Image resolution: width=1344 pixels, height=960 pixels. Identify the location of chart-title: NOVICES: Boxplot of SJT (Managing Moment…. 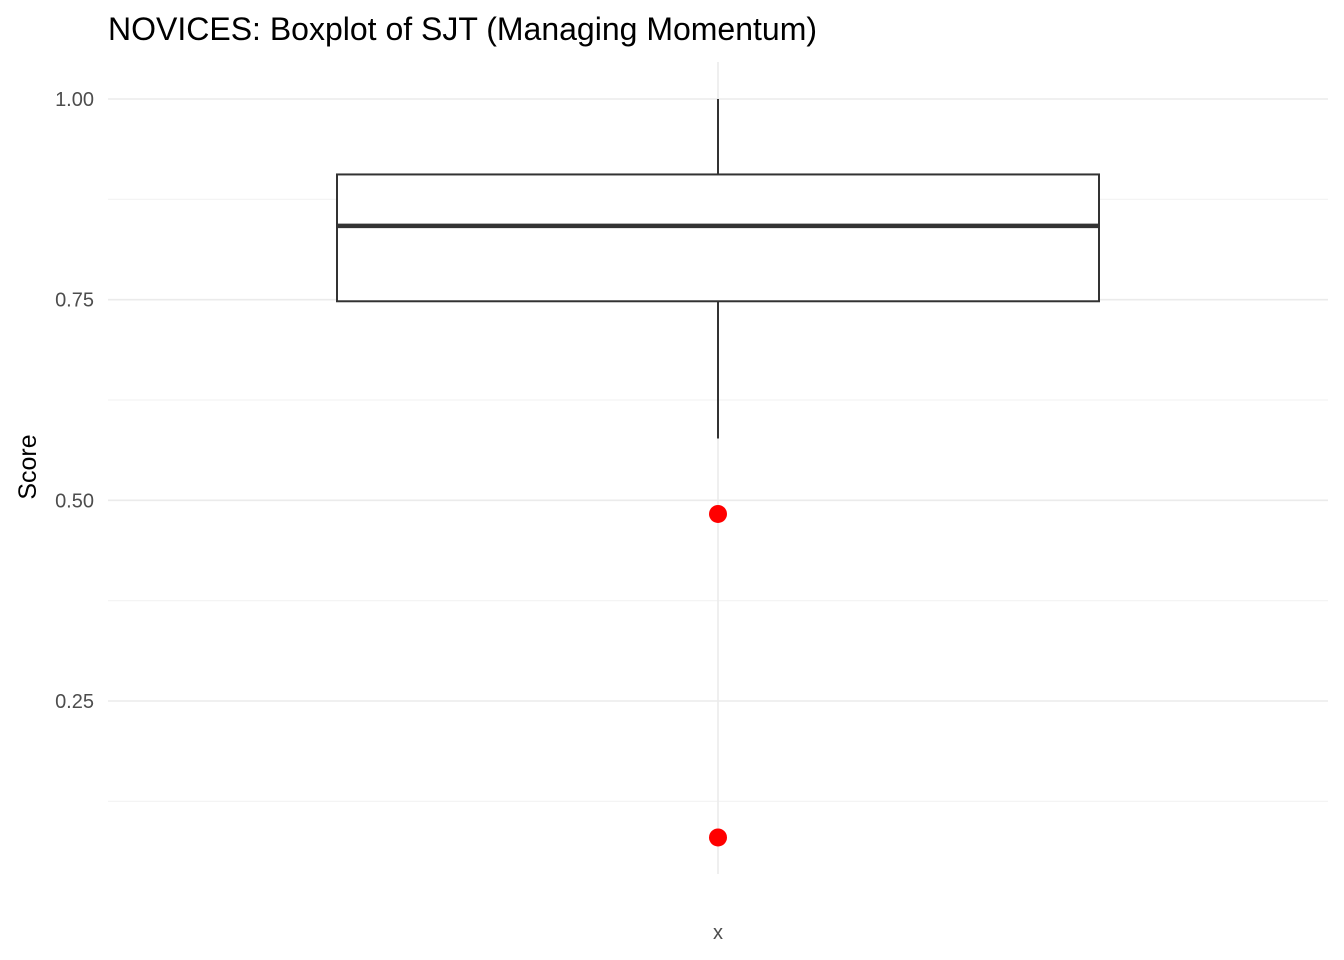
(462, 29).